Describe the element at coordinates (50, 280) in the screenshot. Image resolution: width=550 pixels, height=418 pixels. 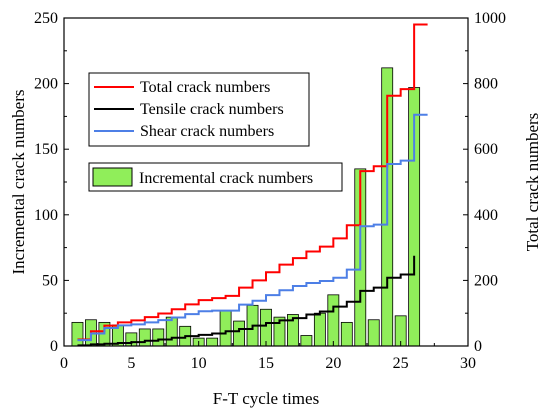
I see `y-left-tick-label: 50` at that location.